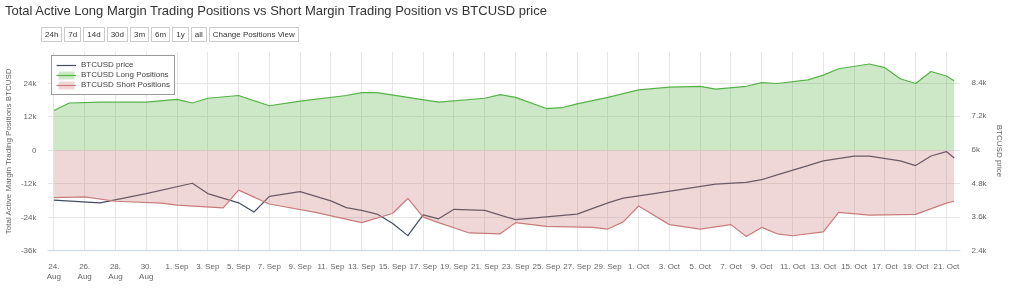  What do you see at coordinates (115, 271) in the screenshot?
I see `x-tick-label: 28. Aug` at bounding box center [115, 271].